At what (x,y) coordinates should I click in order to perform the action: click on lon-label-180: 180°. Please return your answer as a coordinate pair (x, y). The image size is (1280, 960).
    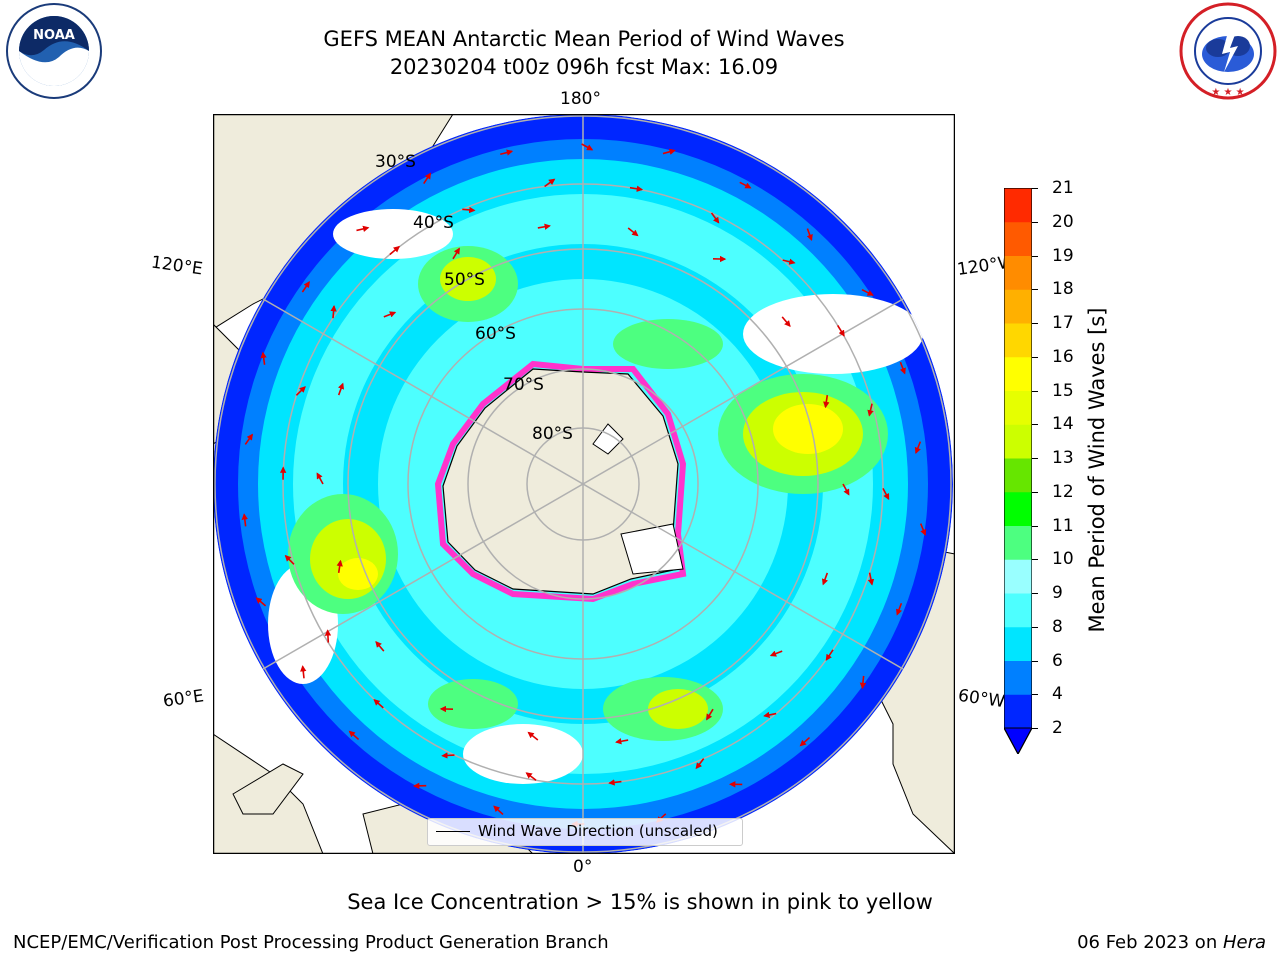
    Looking at the image, I should click on (580, 99).